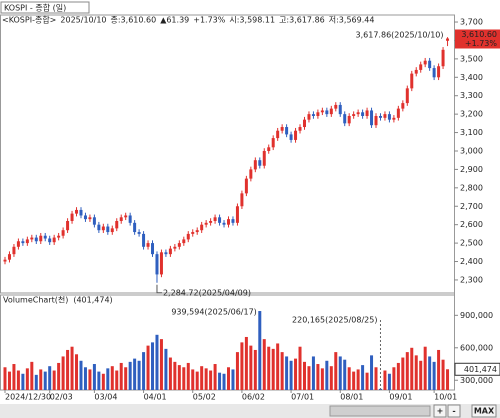  What do you see at coordinates (480, 369) in the screenshot?
I see `volume-box-label: 401,474` at bounding box center [480, 369].